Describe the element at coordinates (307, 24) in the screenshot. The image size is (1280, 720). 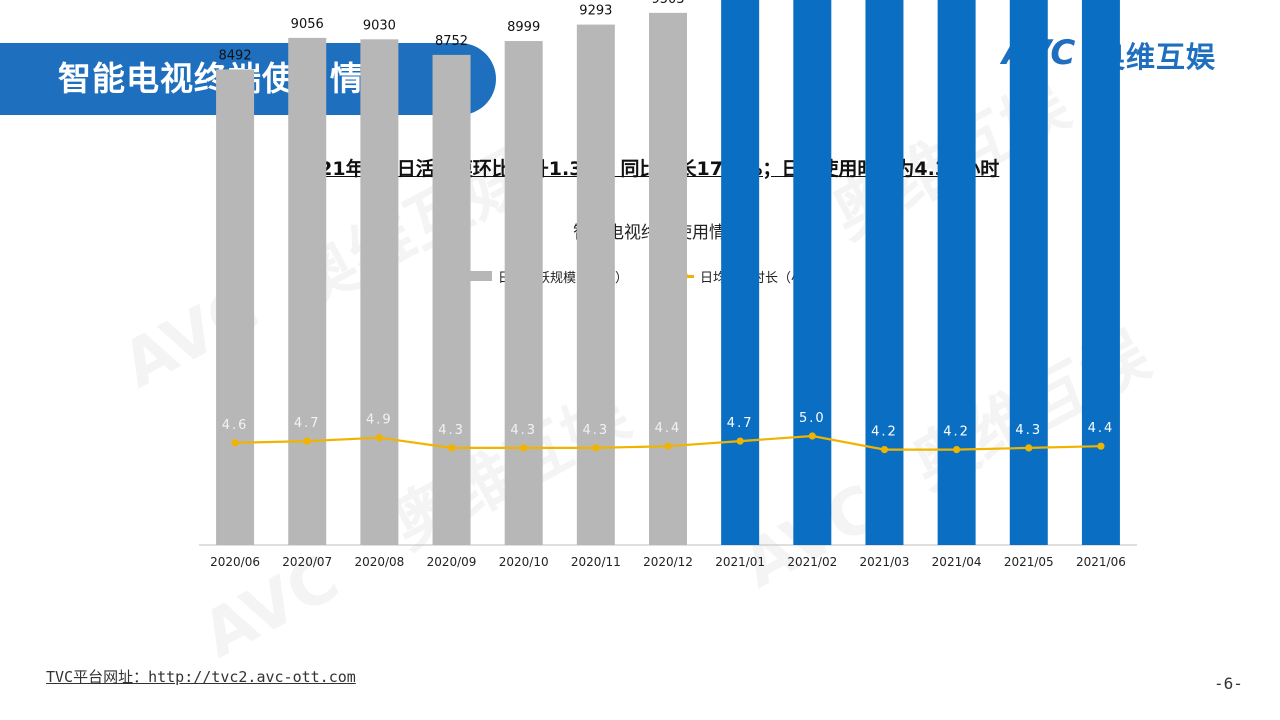
I see `bar-data-label: 9056` at that location.